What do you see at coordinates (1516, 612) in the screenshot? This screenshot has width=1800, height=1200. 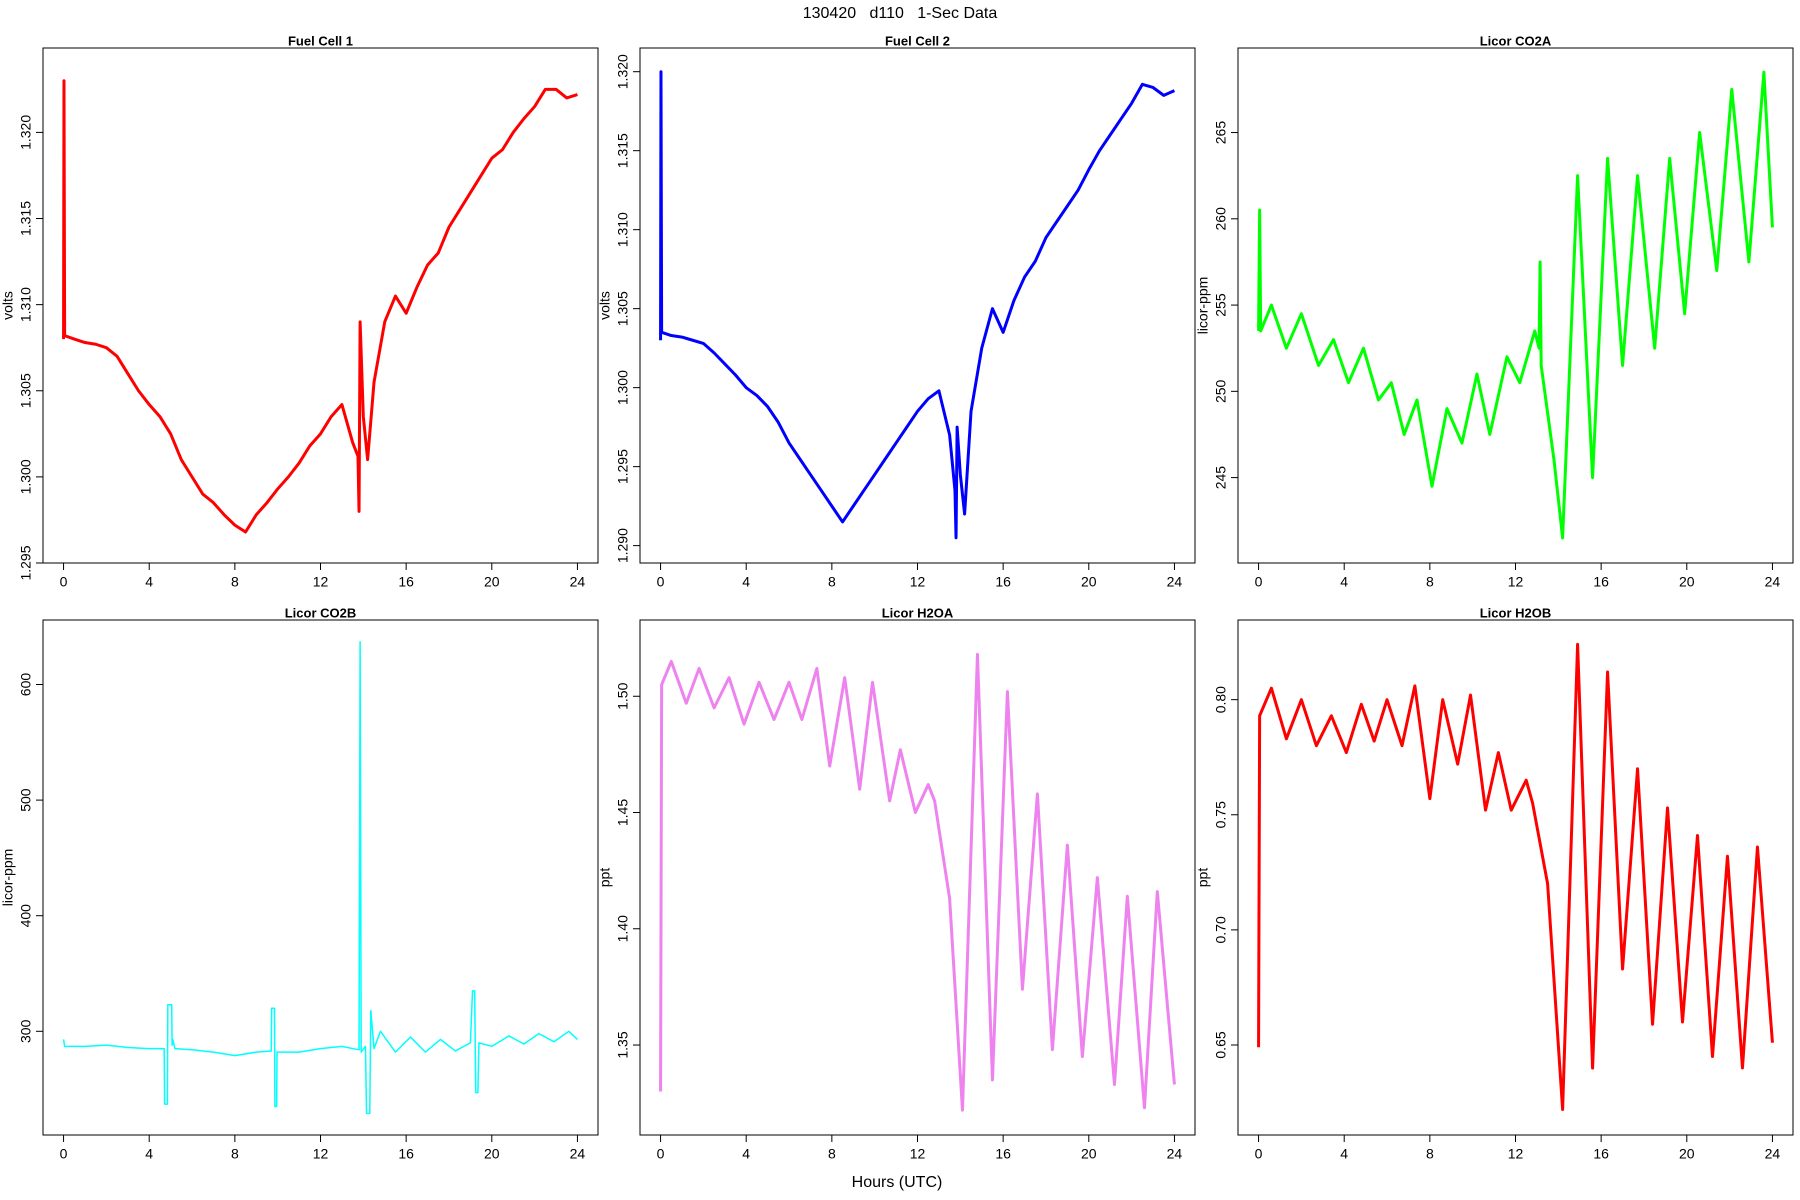 I see `panel-title: Licor H2OB` at bounding box center [1516, 612].